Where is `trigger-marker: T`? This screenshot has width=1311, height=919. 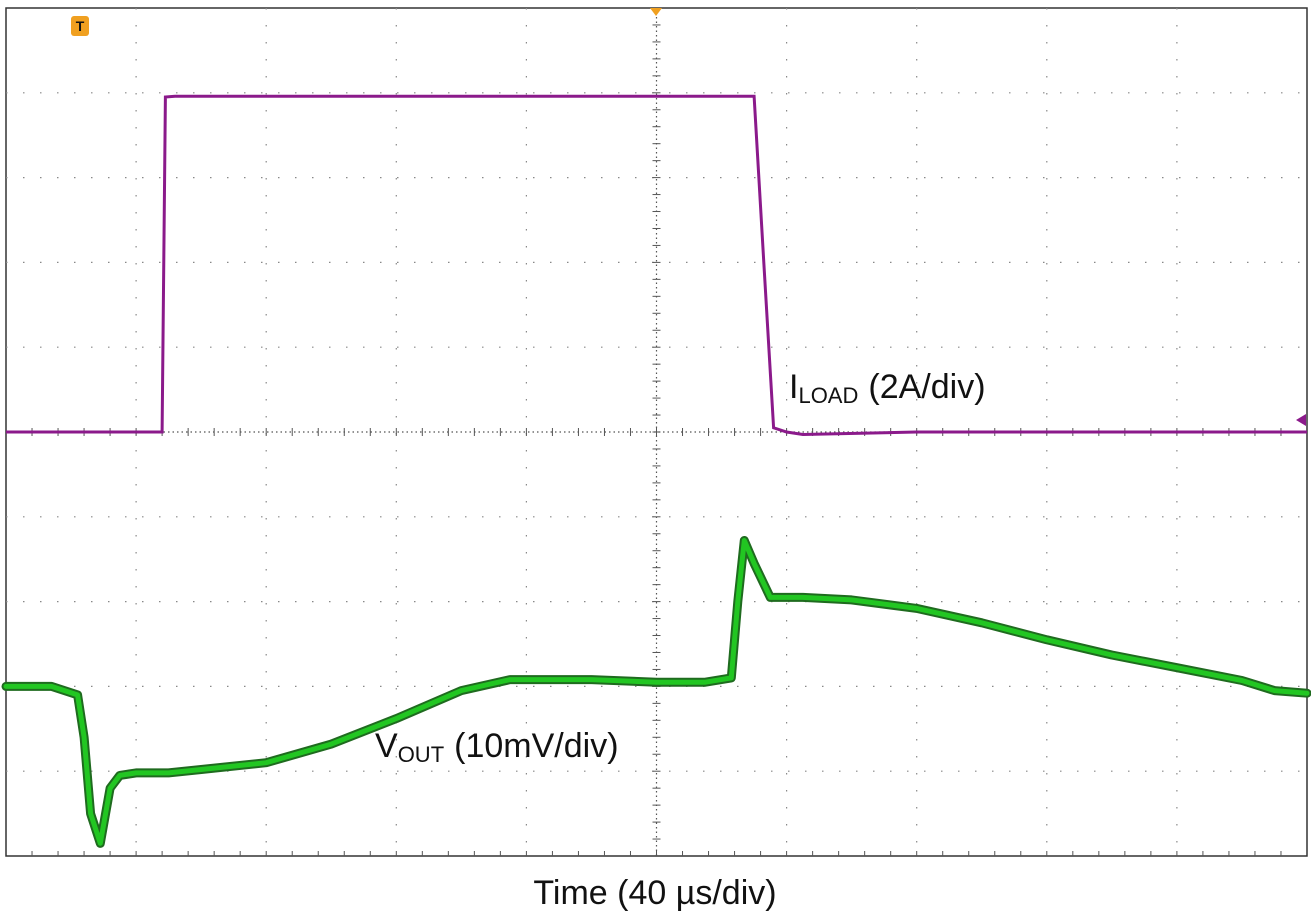
trigger-marker: T is located at coordinates (80, 26).